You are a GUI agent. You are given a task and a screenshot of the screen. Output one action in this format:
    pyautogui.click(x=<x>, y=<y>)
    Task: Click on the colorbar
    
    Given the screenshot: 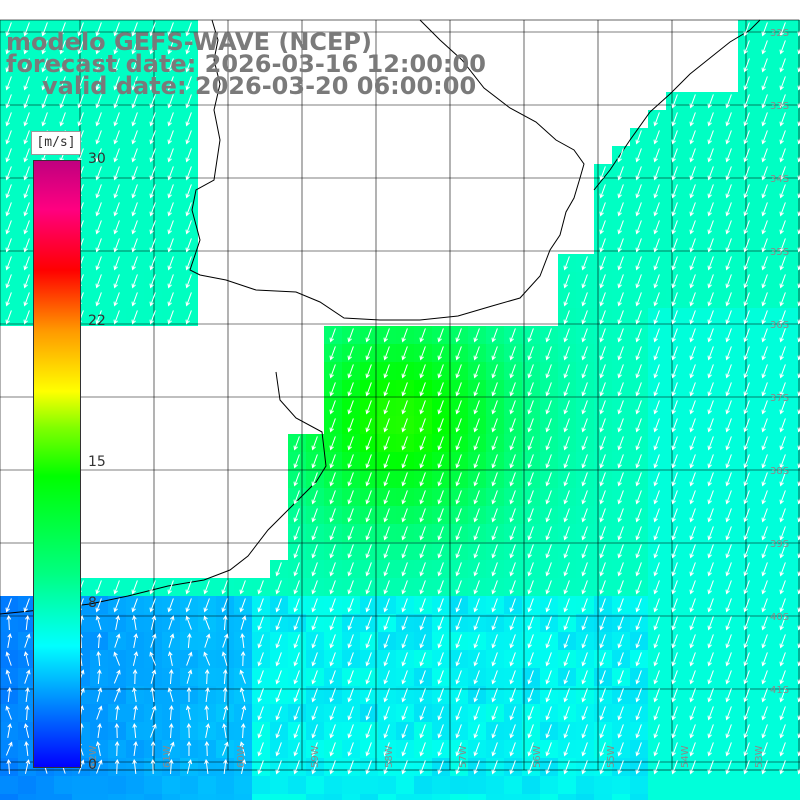 What is the action you would take?
    pyautogui.click(x=57, y=464)
    